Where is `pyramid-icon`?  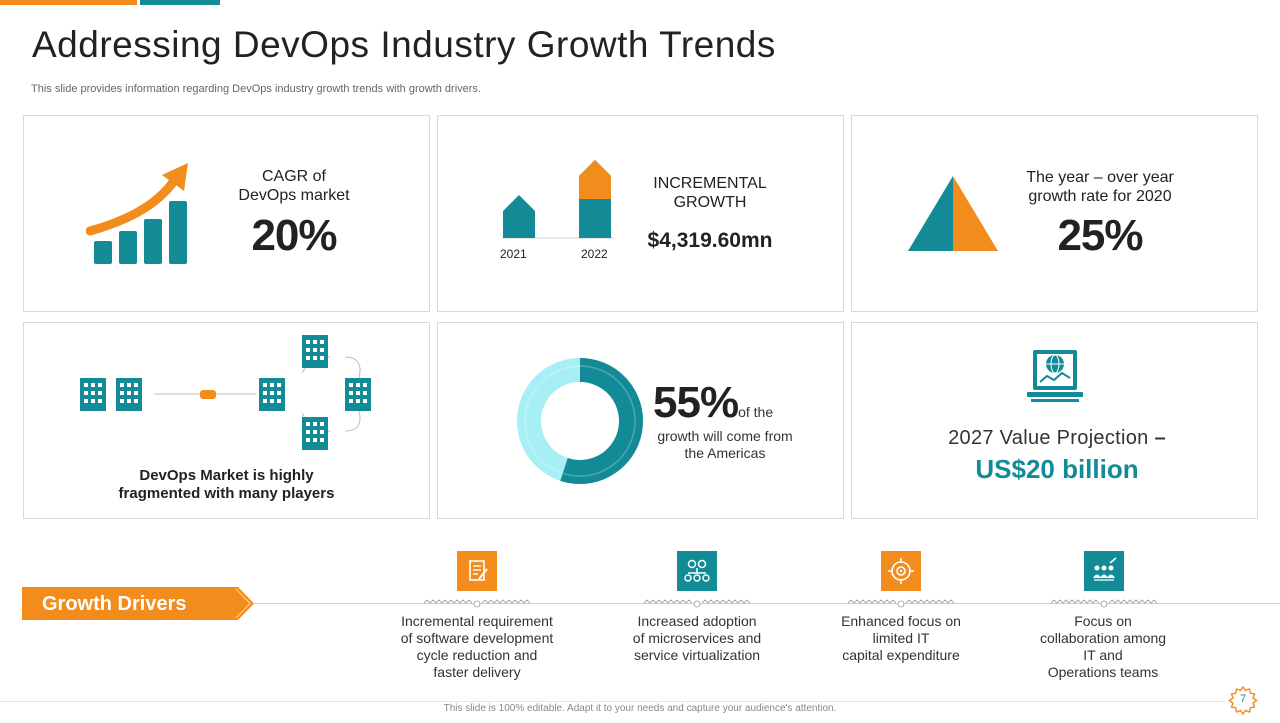
pyramid-icon is located at coordinates (953, 213).